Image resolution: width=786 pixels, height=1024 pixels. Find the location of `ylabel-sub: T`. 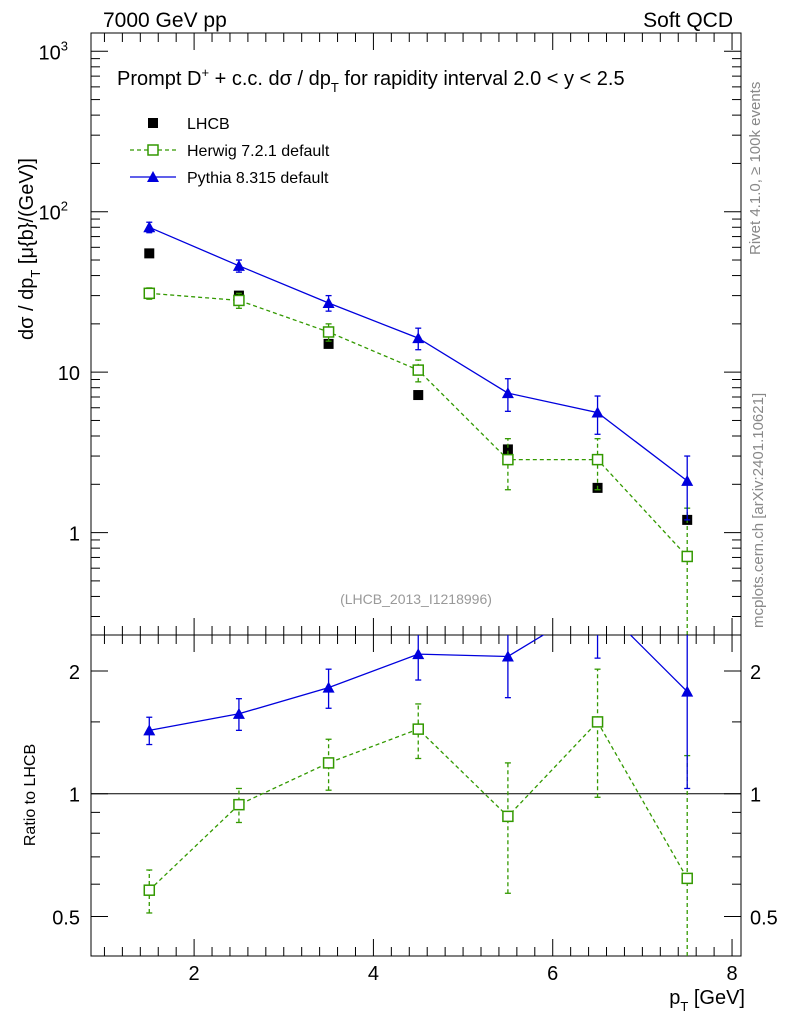

ylabel-sub: T is located at coordinates (35, 274).